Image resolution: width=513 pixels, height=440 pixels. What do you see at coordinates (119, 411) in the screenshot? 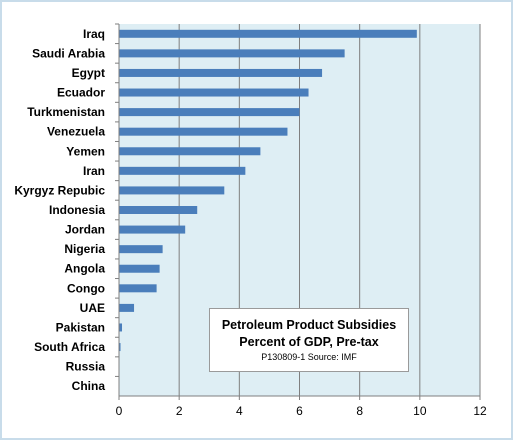
I see `x-tick-label: 0` at bounding box center [119, 411].